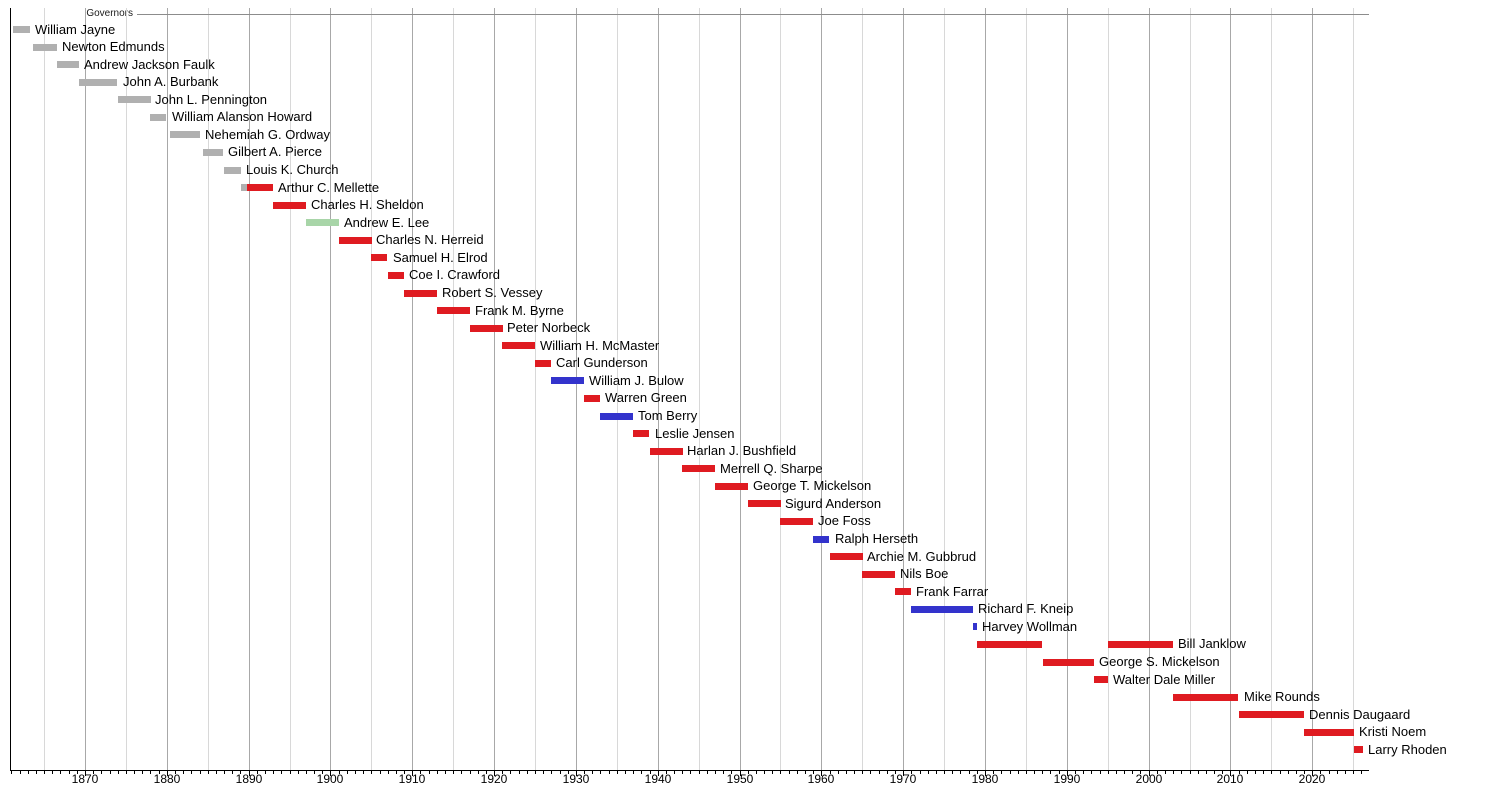 Image resolution: width=1500 pixels, height=786 pixels. Describe the element at coordinates (1312, 779) in the screenshot. I see `axis-year-label: 2020` at that location.